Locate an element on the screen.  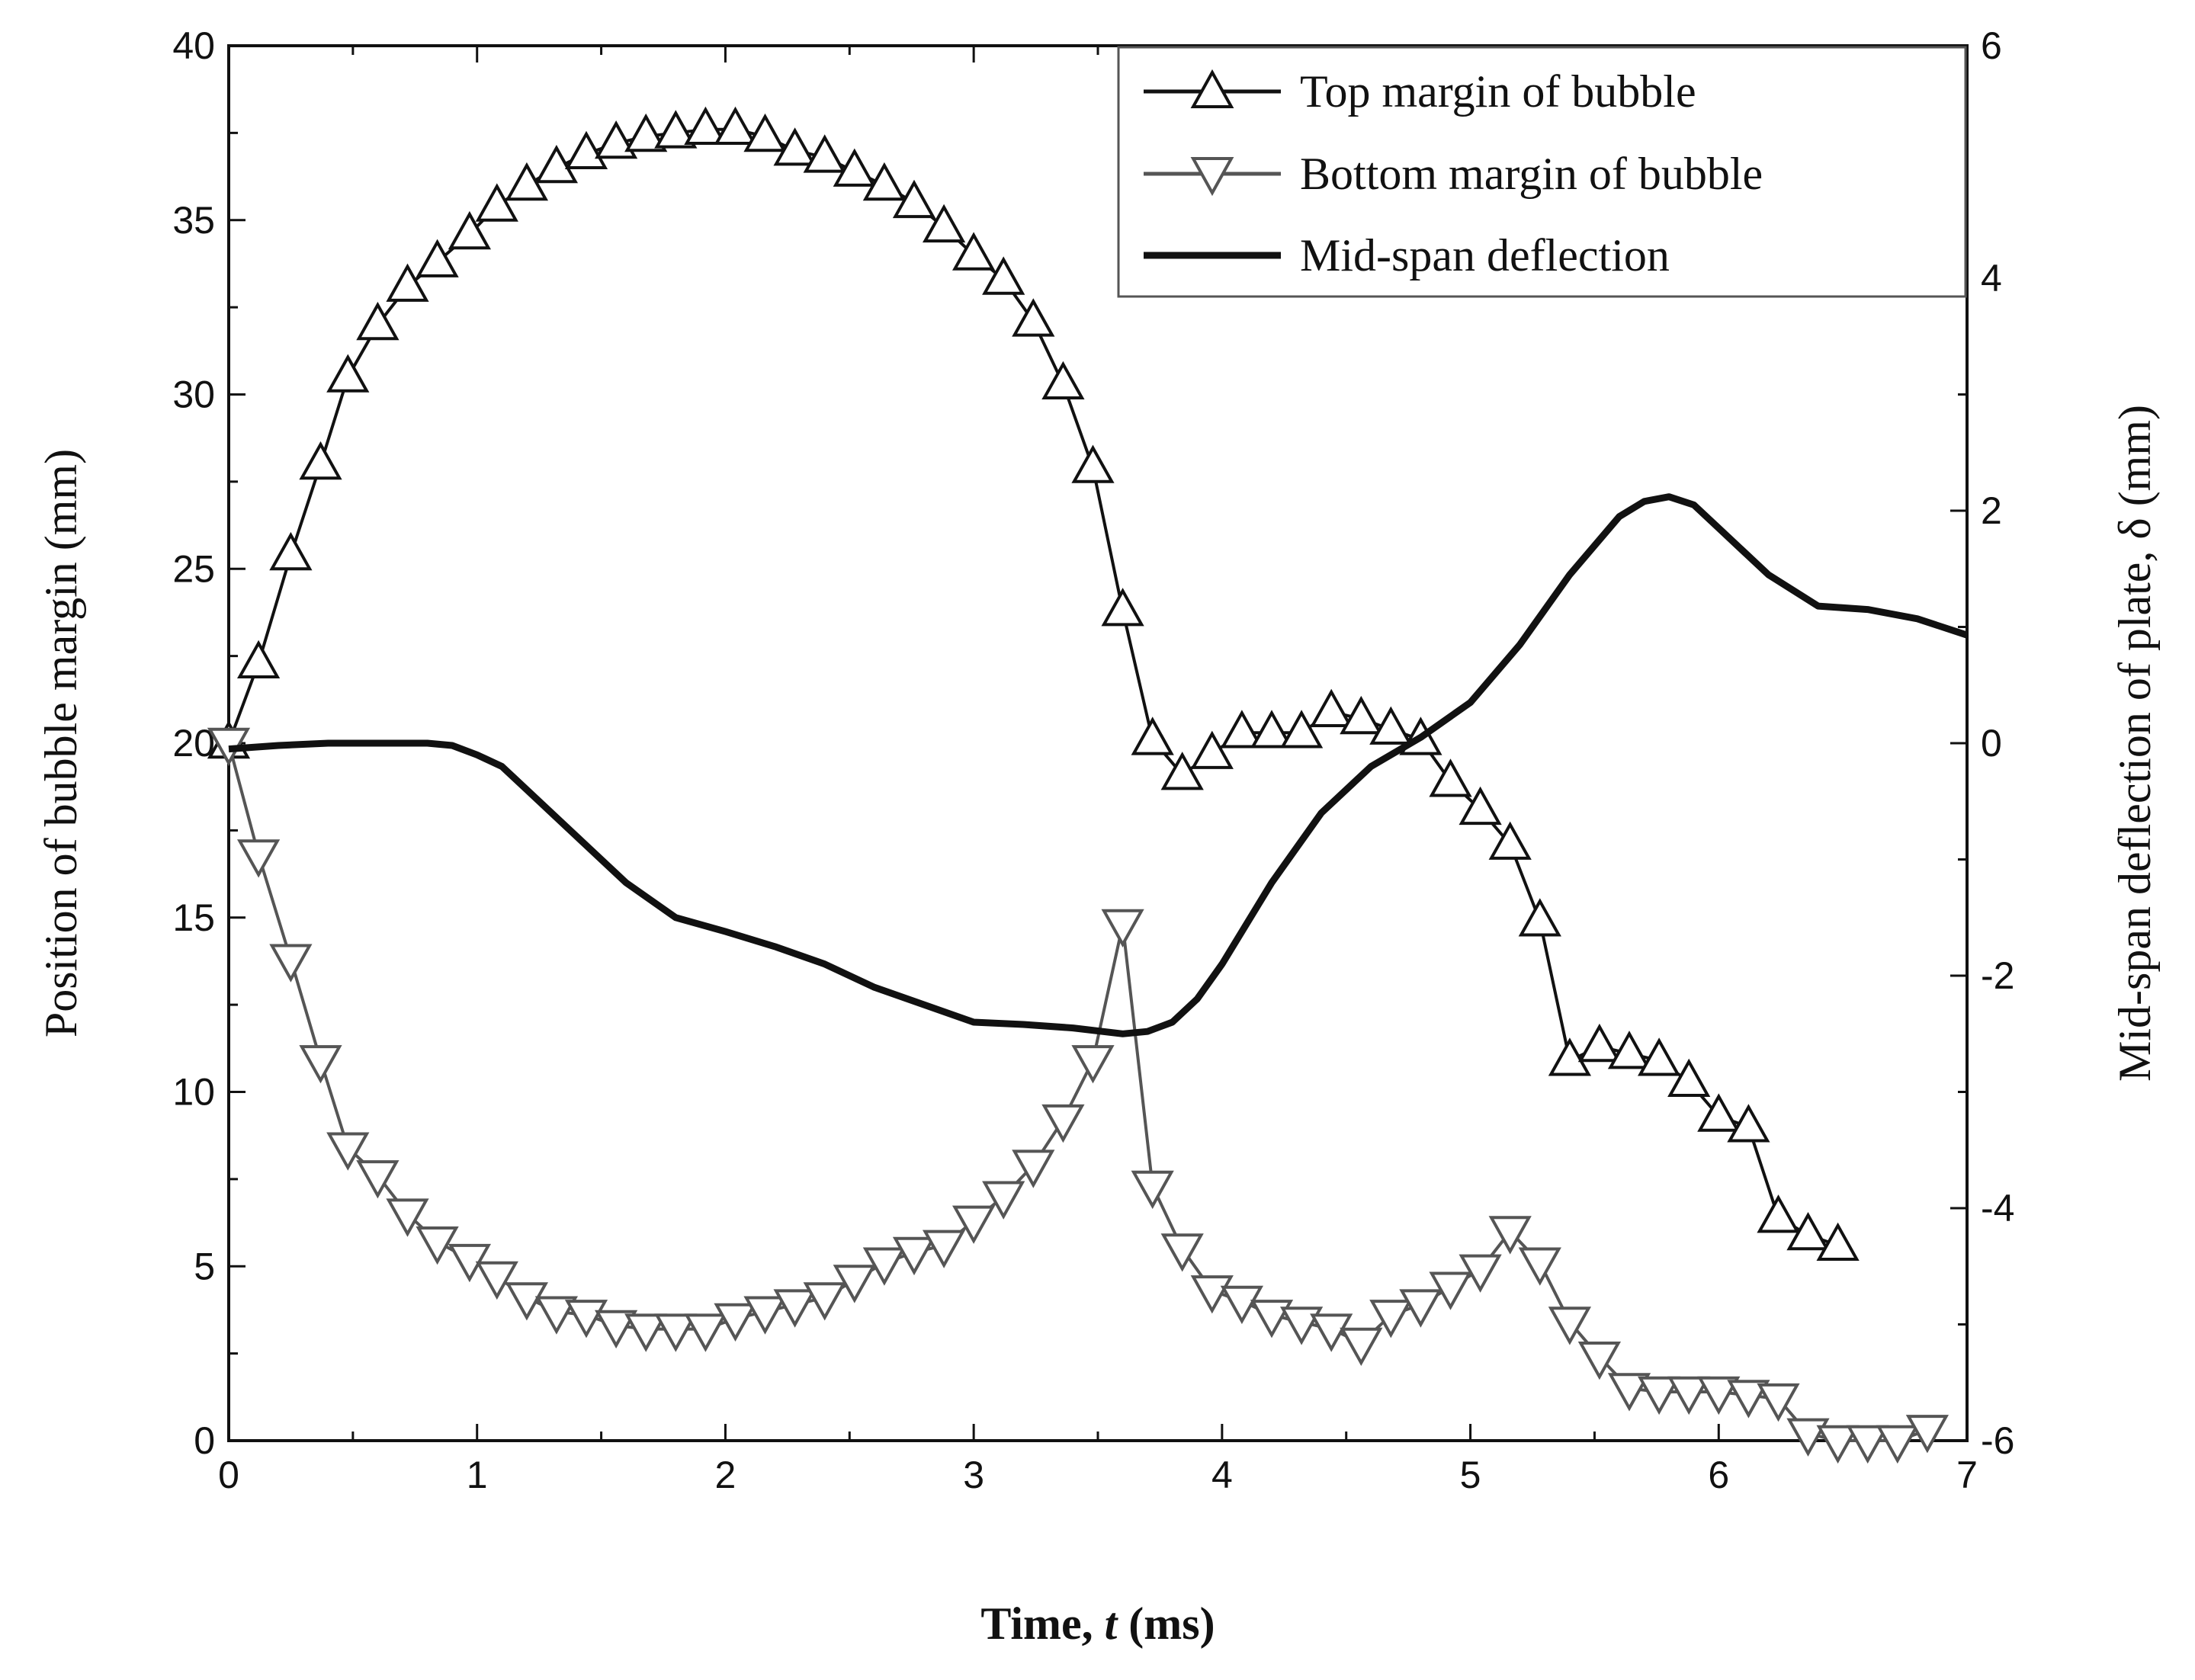
legend-label-bottom-margin: Bottom margin of bubble is located at coordinates (1531, 174).